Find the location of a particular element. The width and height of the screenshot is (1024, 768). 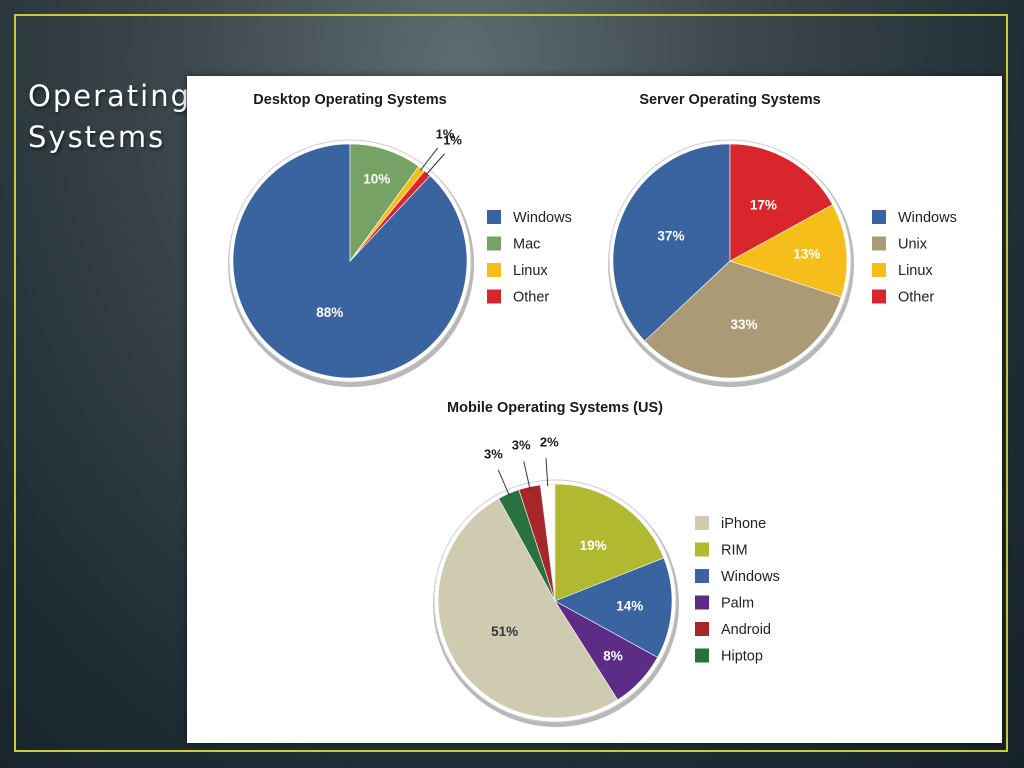

chart-title: Server Operating Systems is located at coordinates (729, 100).